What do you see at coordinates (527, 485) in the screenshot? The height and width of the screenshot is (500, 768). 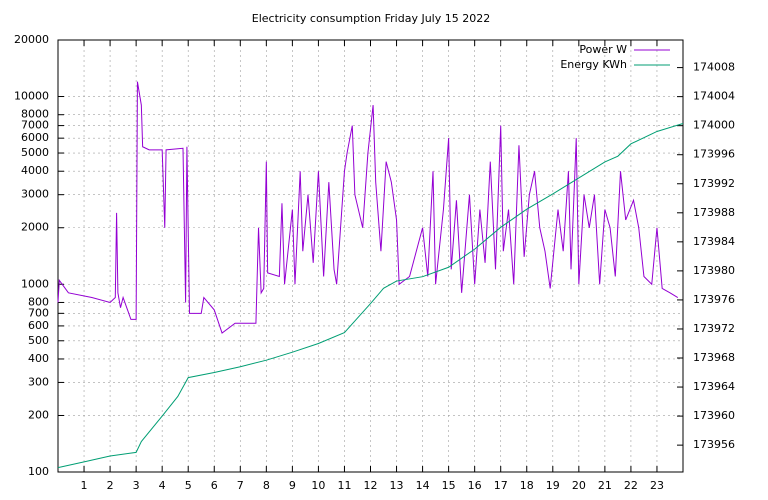 I see `x-tick-label: 18` at bounding box center [527, 485].